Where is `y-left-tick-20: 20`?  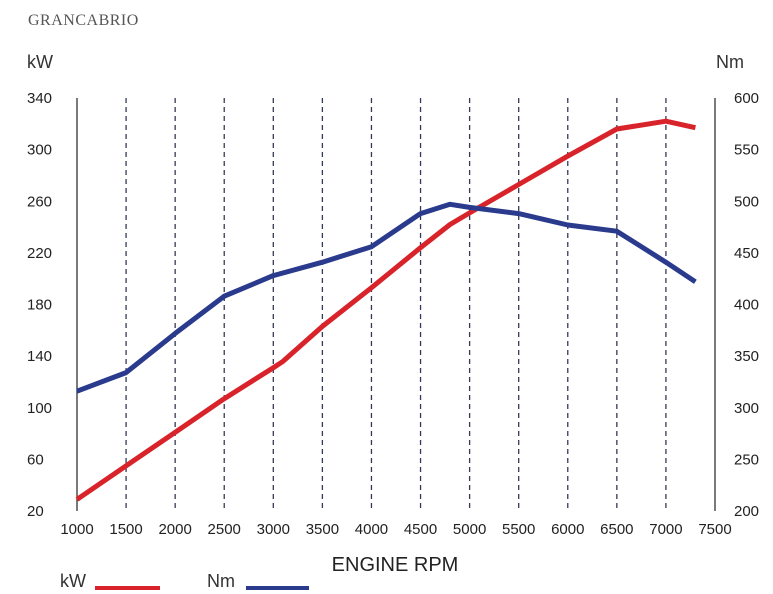
y-left-tick-20: 20 is located at coordinates (35, 511).